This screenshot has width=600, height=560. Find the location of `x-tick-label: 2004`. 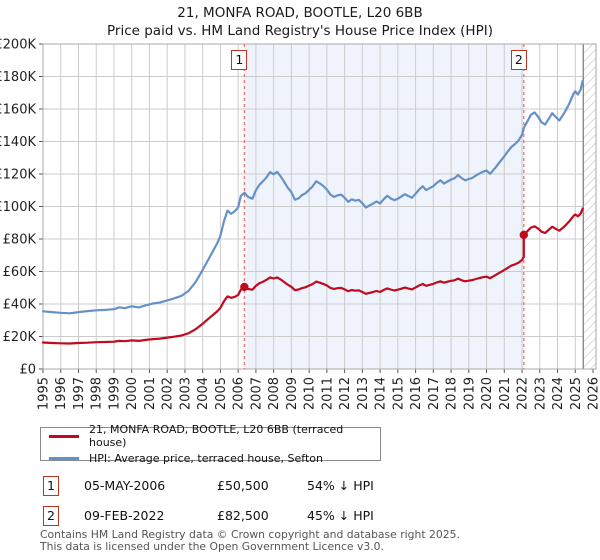

x-tick-label: 2004 is located at coordinates (203, 393).